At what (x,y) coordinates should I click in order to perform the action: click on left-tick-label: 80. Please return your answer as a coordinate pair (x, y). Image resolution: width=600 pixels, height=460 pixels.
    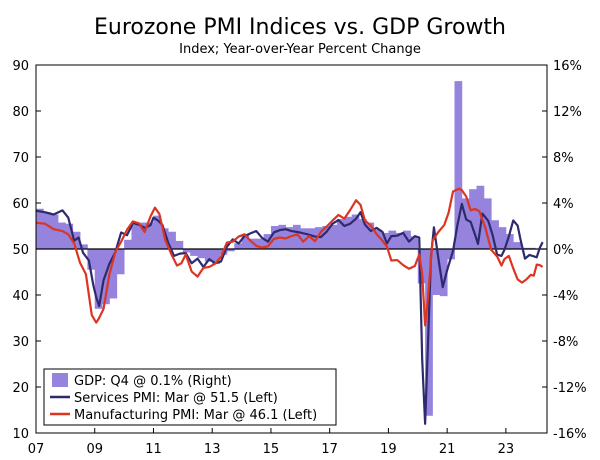
    Looking at the image, I should click on (20, 112).